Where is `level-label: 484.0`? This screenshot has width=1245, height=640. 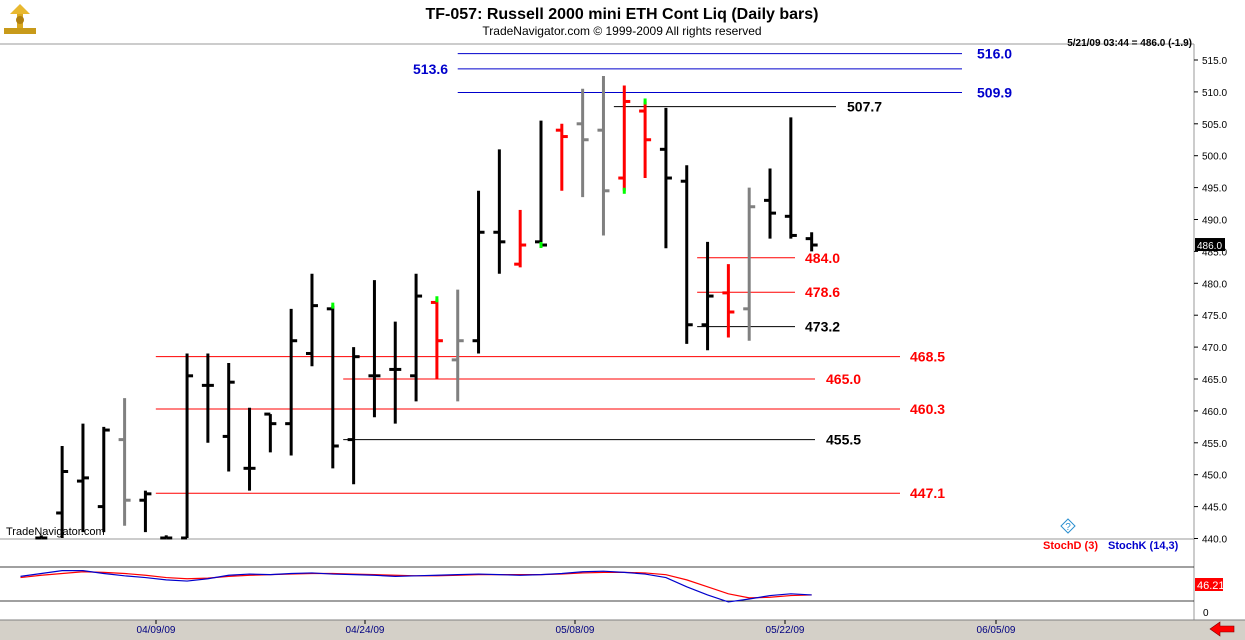 level-label: 484.0 is located at coordinates (822, 258).